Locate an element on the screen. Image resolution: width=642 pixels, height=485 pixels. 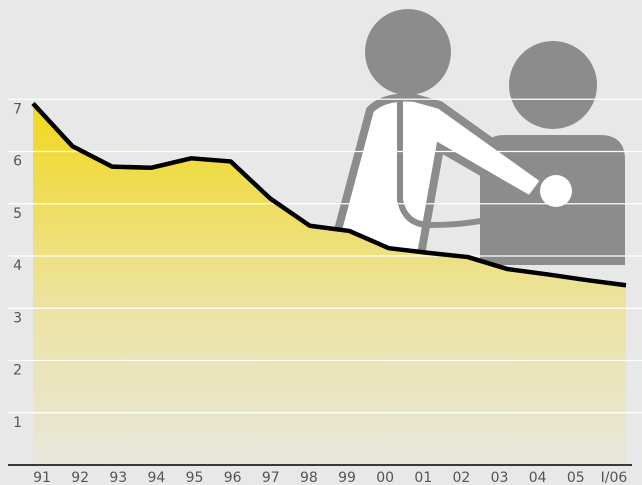
y-tick-label: 3 is located at coordinates (17, 318).